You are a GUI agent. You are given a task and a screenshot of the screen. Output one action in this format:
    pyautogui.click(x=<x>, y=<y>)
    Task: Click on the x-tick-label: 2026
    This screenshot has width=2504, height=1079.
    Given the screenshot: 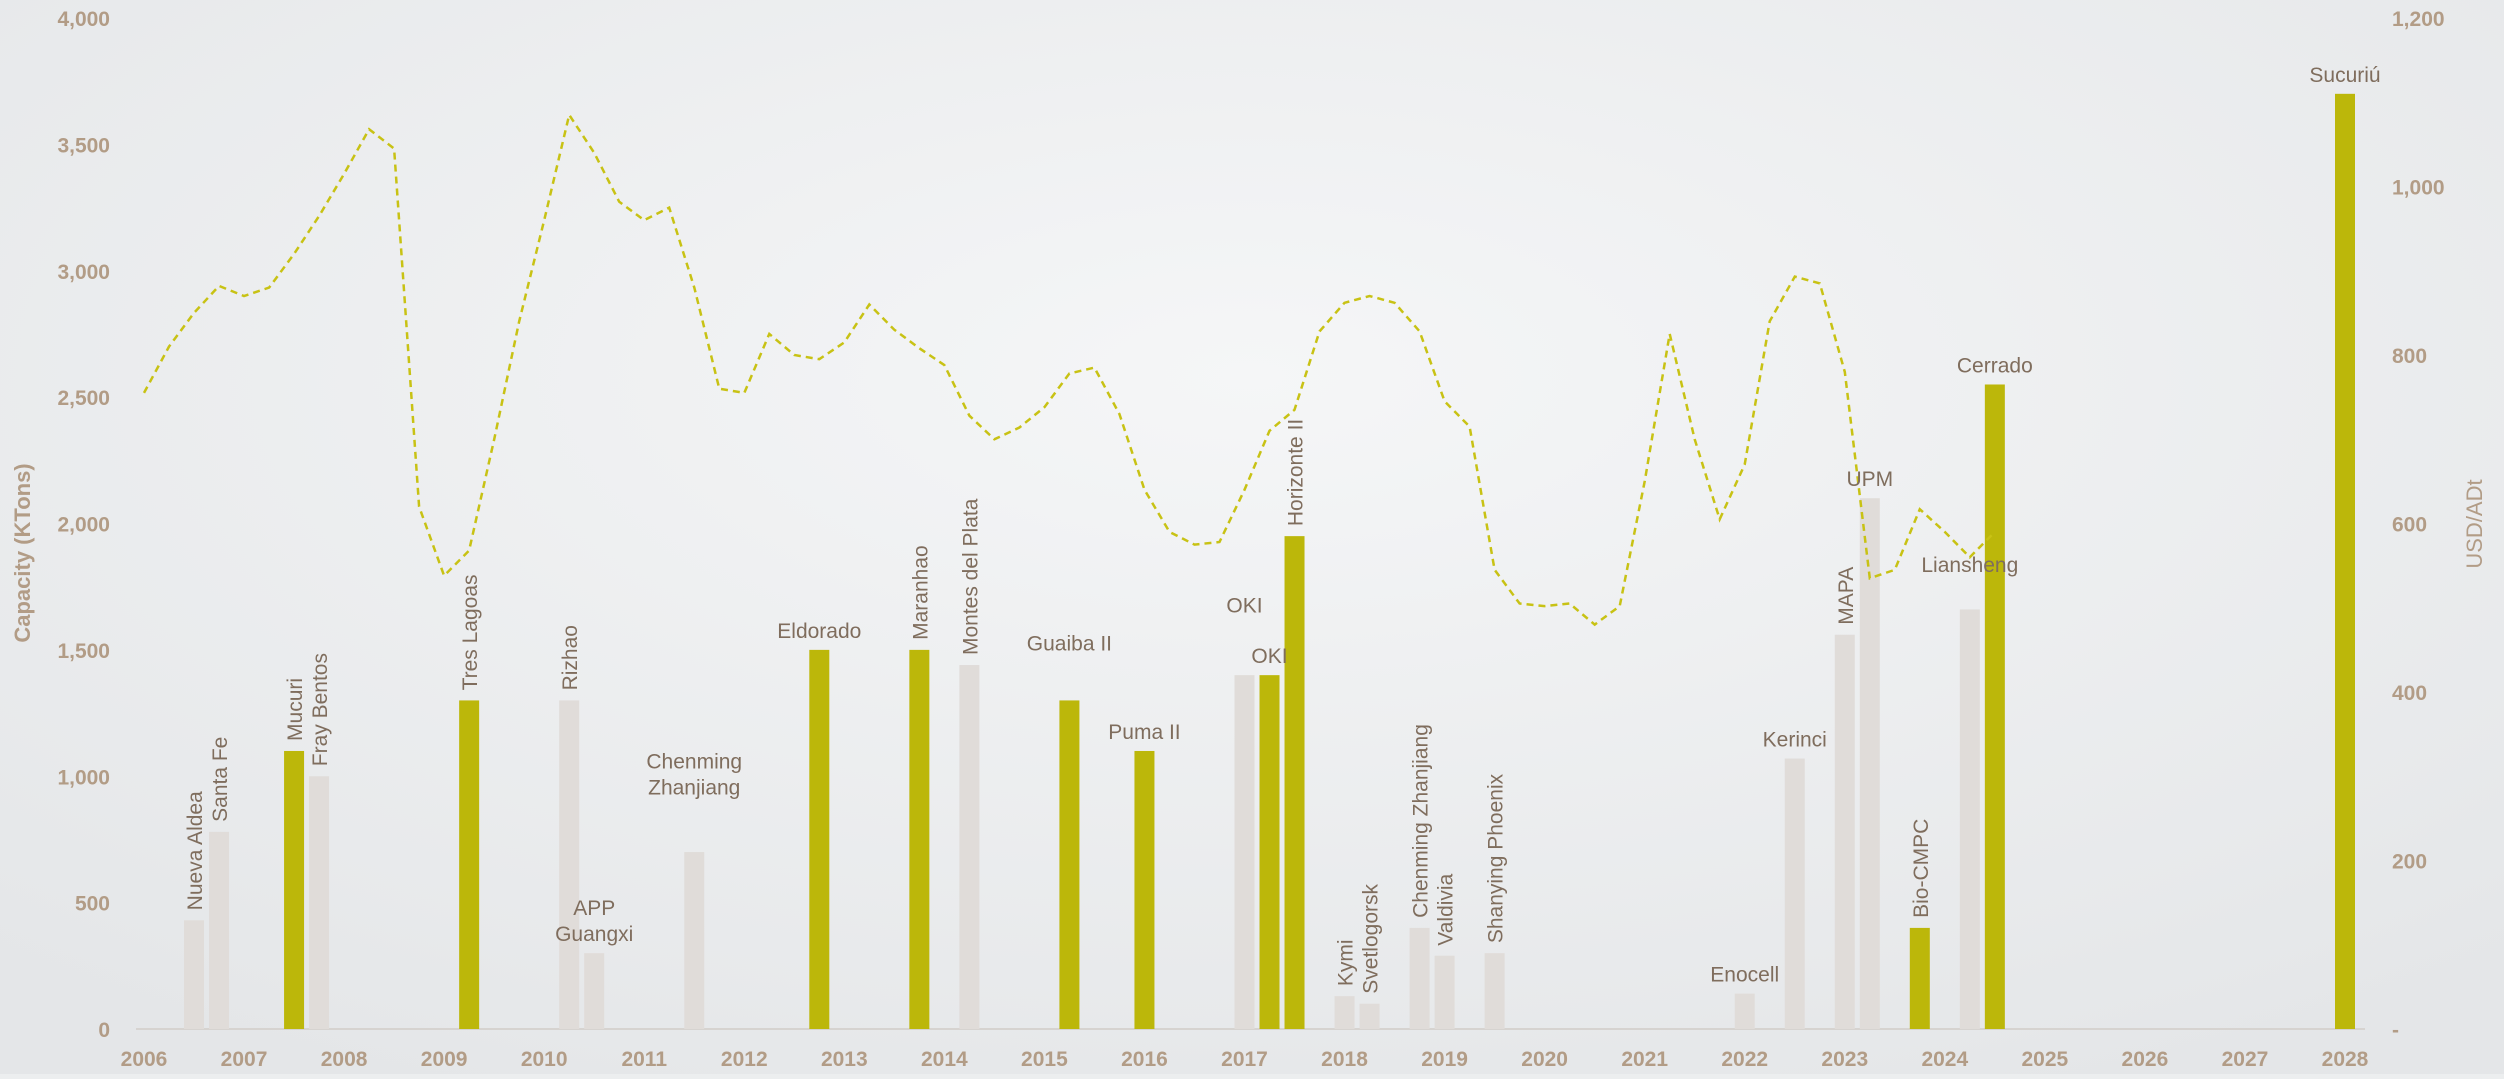 What is the action you would take?
    pyautogui.click(x=2145, y=1059)
    